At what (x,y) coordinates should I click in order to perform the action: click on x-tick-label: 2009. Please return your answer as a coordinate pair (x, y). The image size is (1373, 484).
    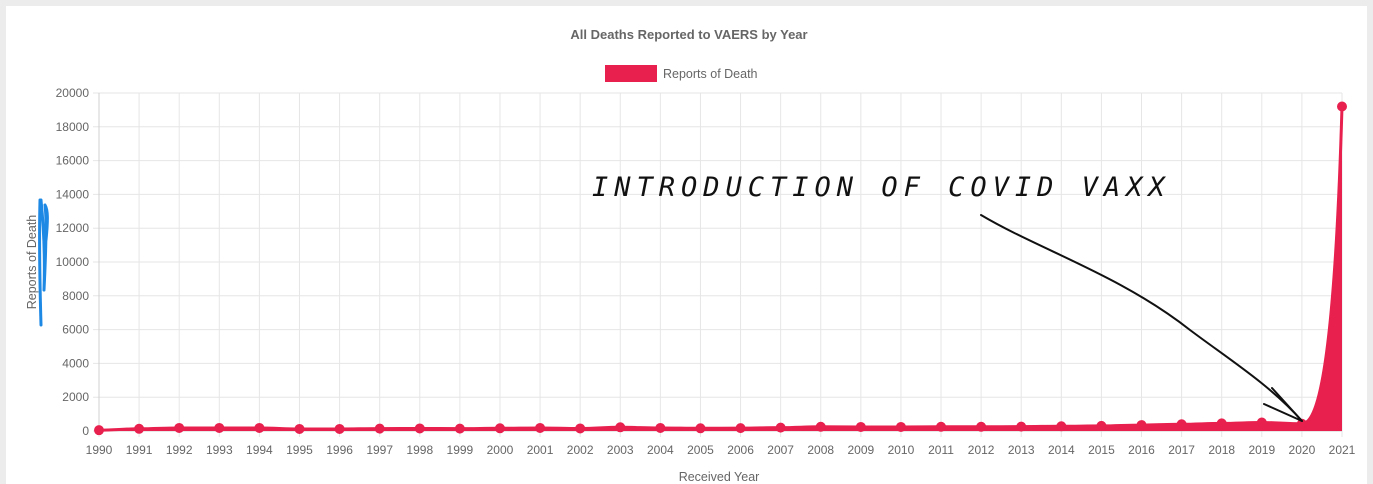
    Looking at the image, I should click on (860, 450).